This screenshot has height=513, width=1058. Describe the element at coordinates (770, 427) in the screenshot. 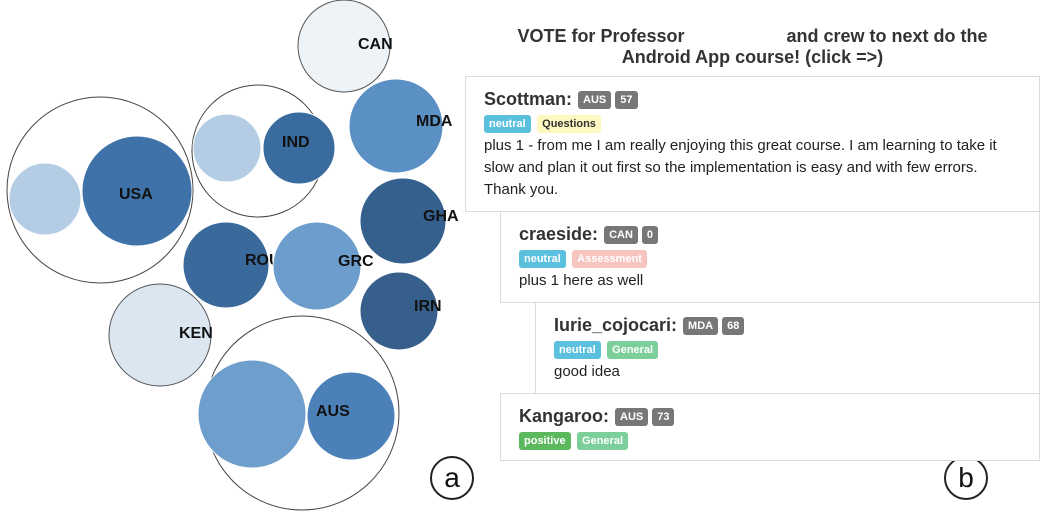

I see `post-kangaroo: Kangaroo: AUS 73 positive General` at that location.